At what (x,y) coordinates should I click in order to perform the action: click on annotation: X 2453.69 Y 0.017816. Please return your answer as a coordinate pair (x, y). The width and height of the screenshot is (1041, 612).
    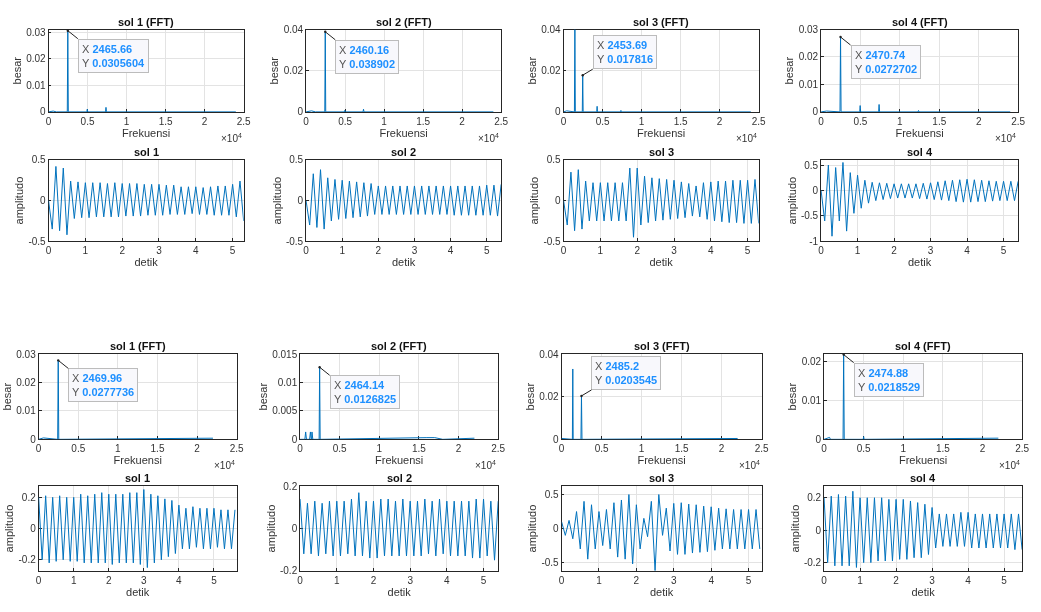
    Looking at the image, I should click on (625, 52).